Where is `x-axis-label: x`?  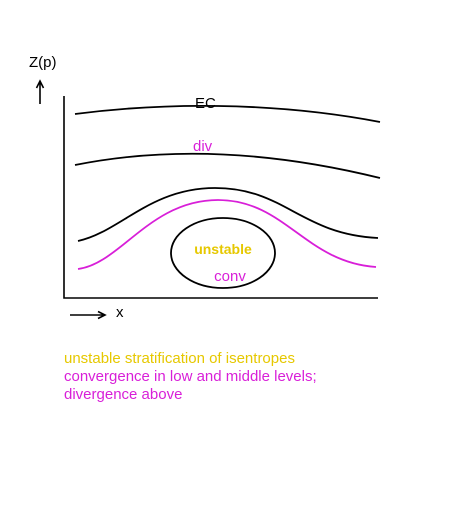
x-axis-label: x is located at coordinates (120, 312).